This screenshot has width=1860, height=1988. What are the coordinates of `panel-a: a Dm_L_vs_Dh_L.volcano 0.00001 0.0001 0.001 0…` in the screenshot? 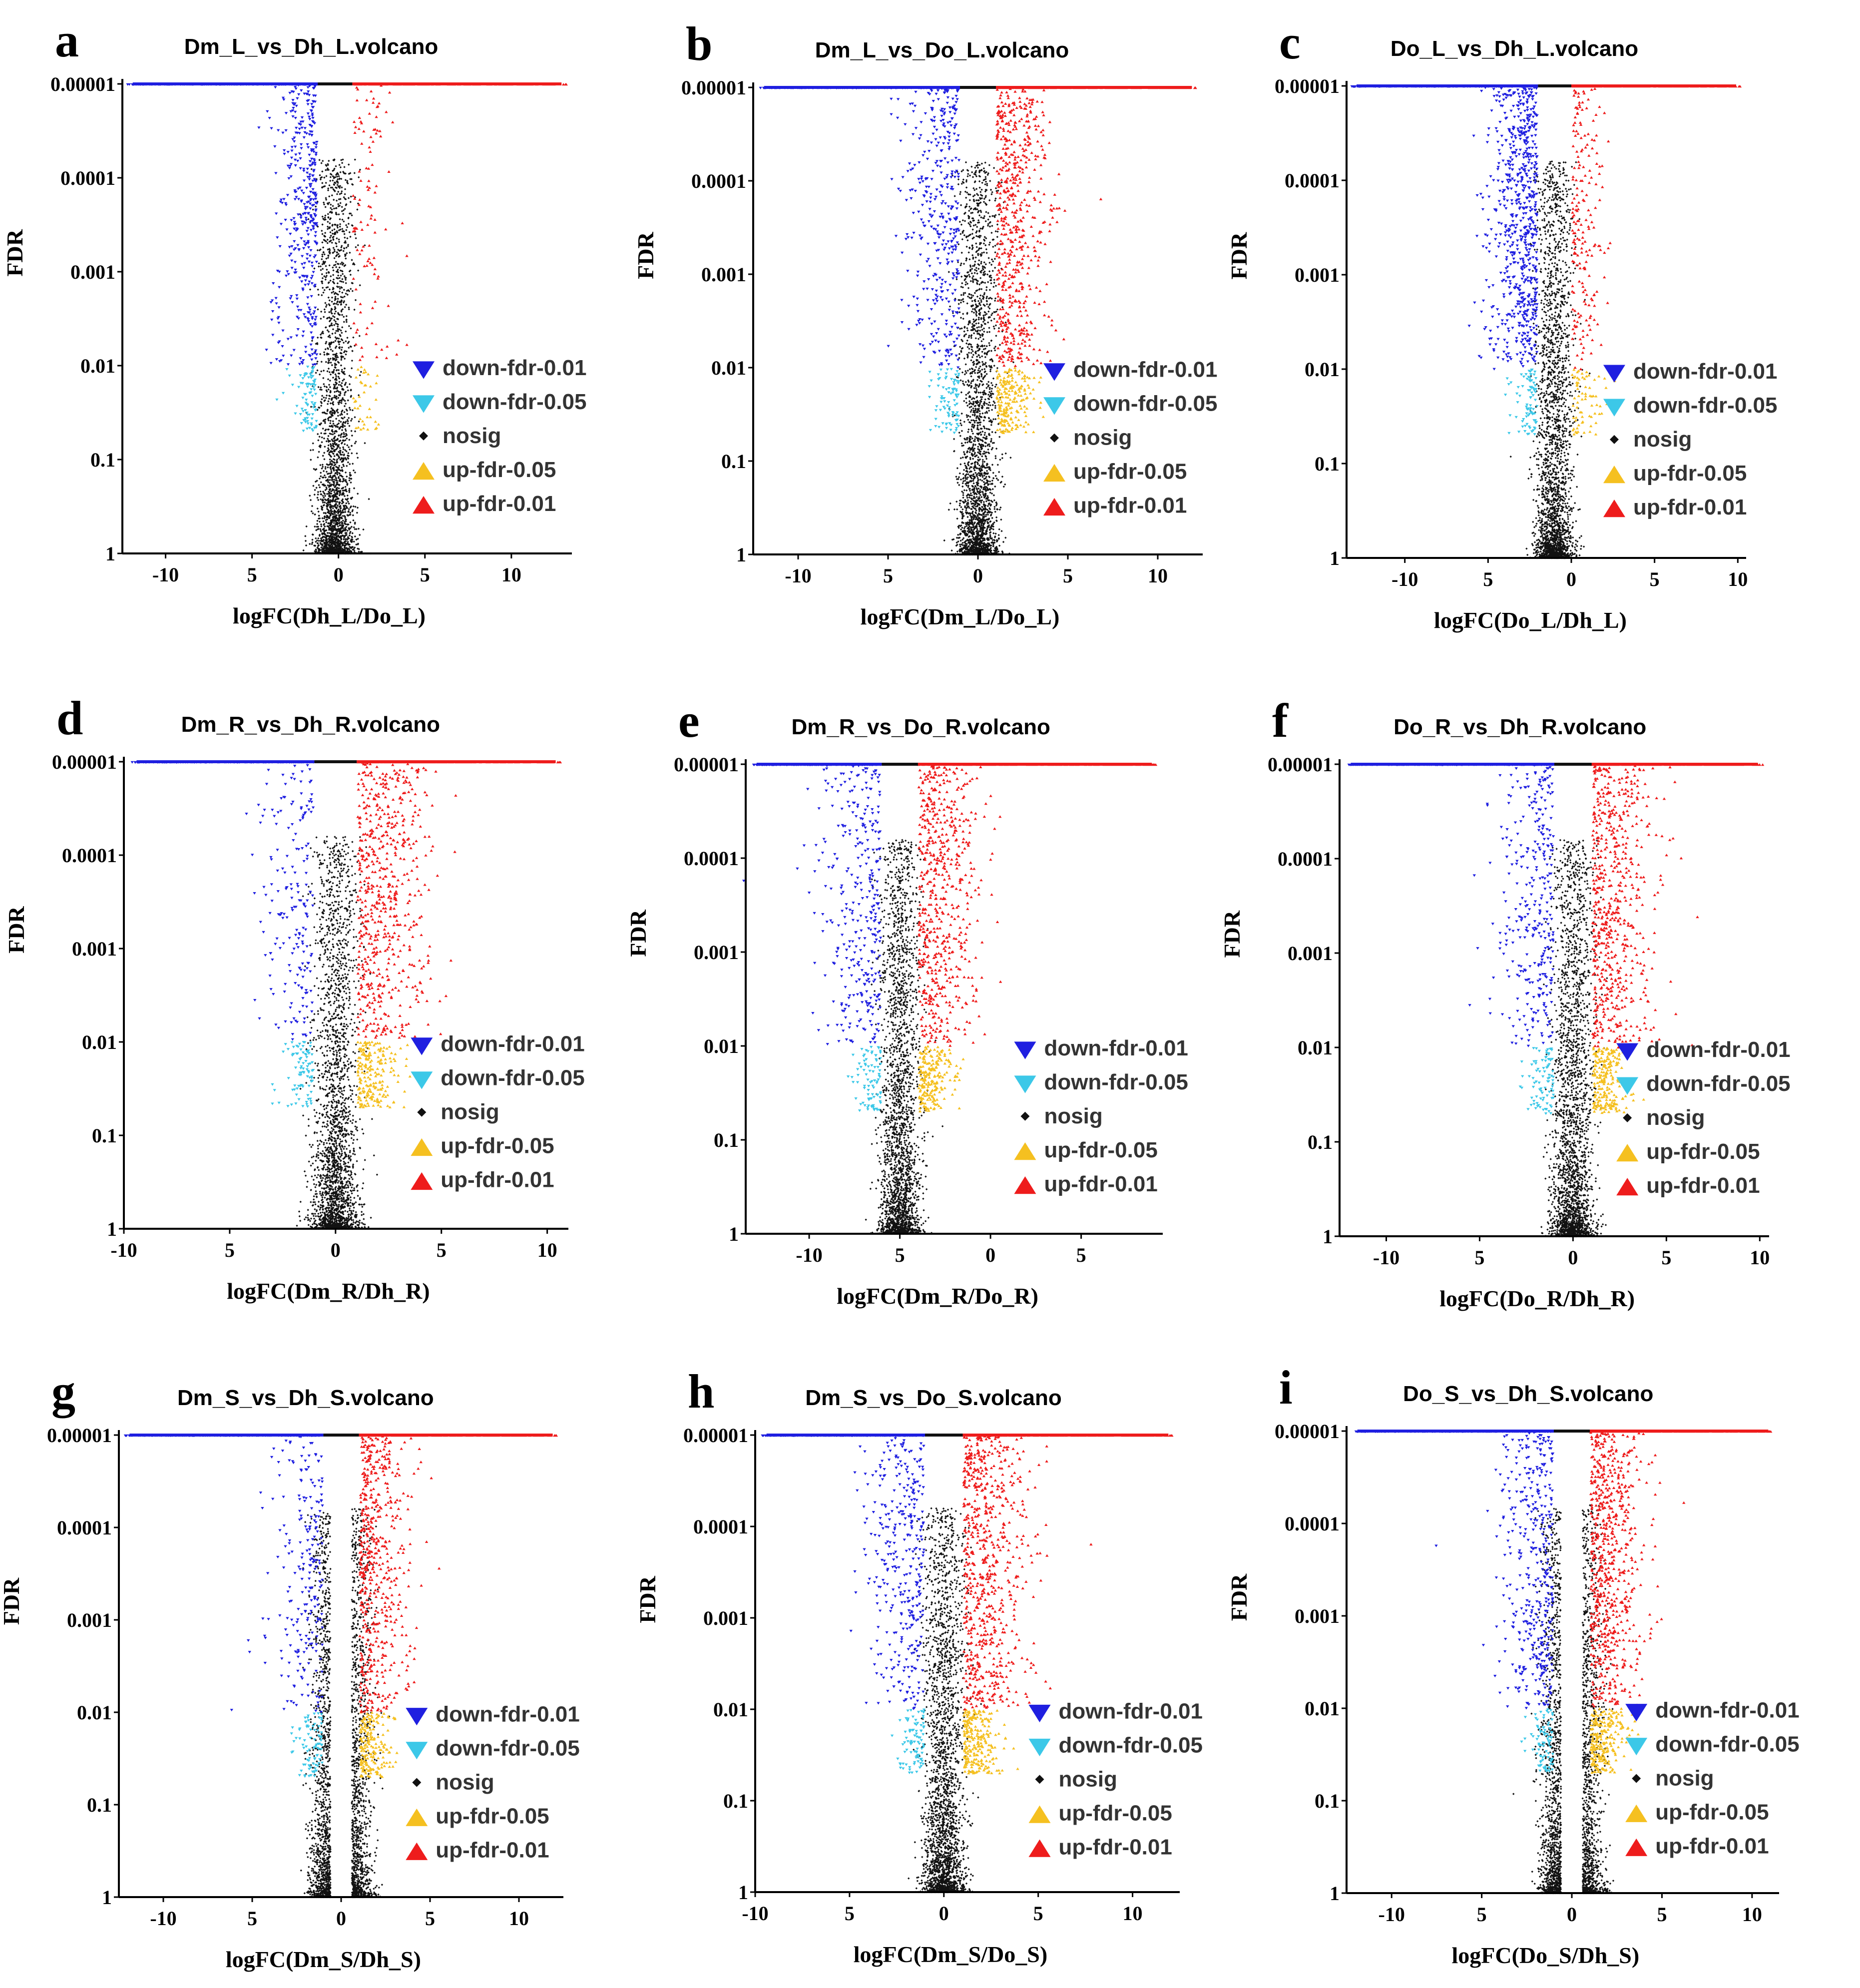 It's located at (294, 320).